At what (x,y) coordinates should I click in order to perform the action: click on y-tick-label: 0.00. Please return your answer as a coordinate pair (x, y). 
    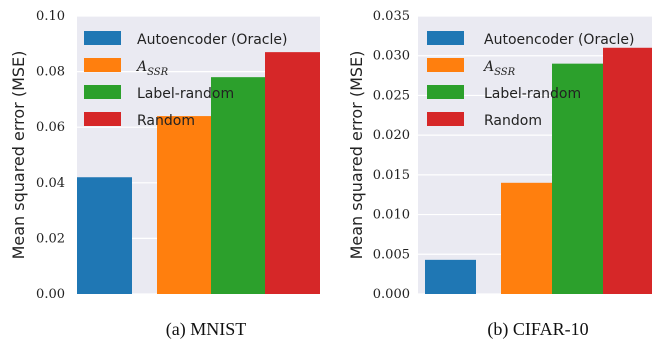
    Looking at the image, I should click on (50, 294).